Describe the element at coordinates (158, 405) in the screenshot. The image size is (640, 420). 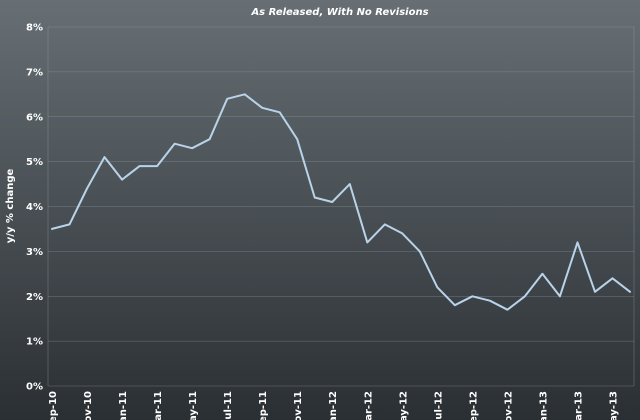
I see `x-tick-label: Mar-11` at that location.